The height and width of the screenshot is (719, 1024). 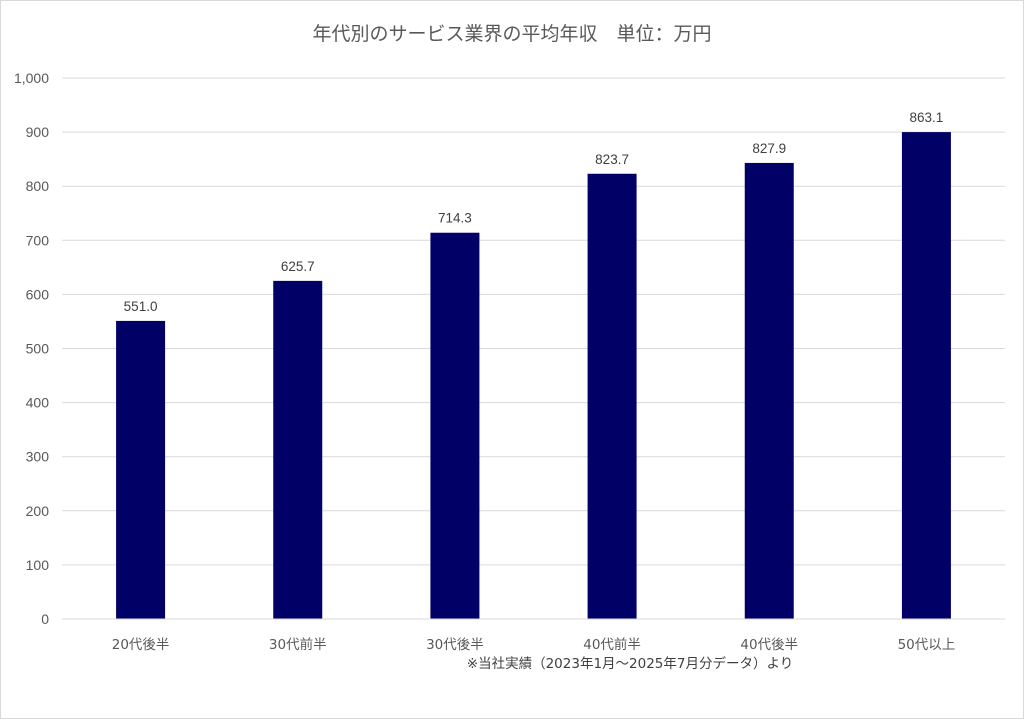 What do you see at coordinates (38, 511) in the screenshot?
I see `y-tick-label: 200` at bounding box center [38, 511].